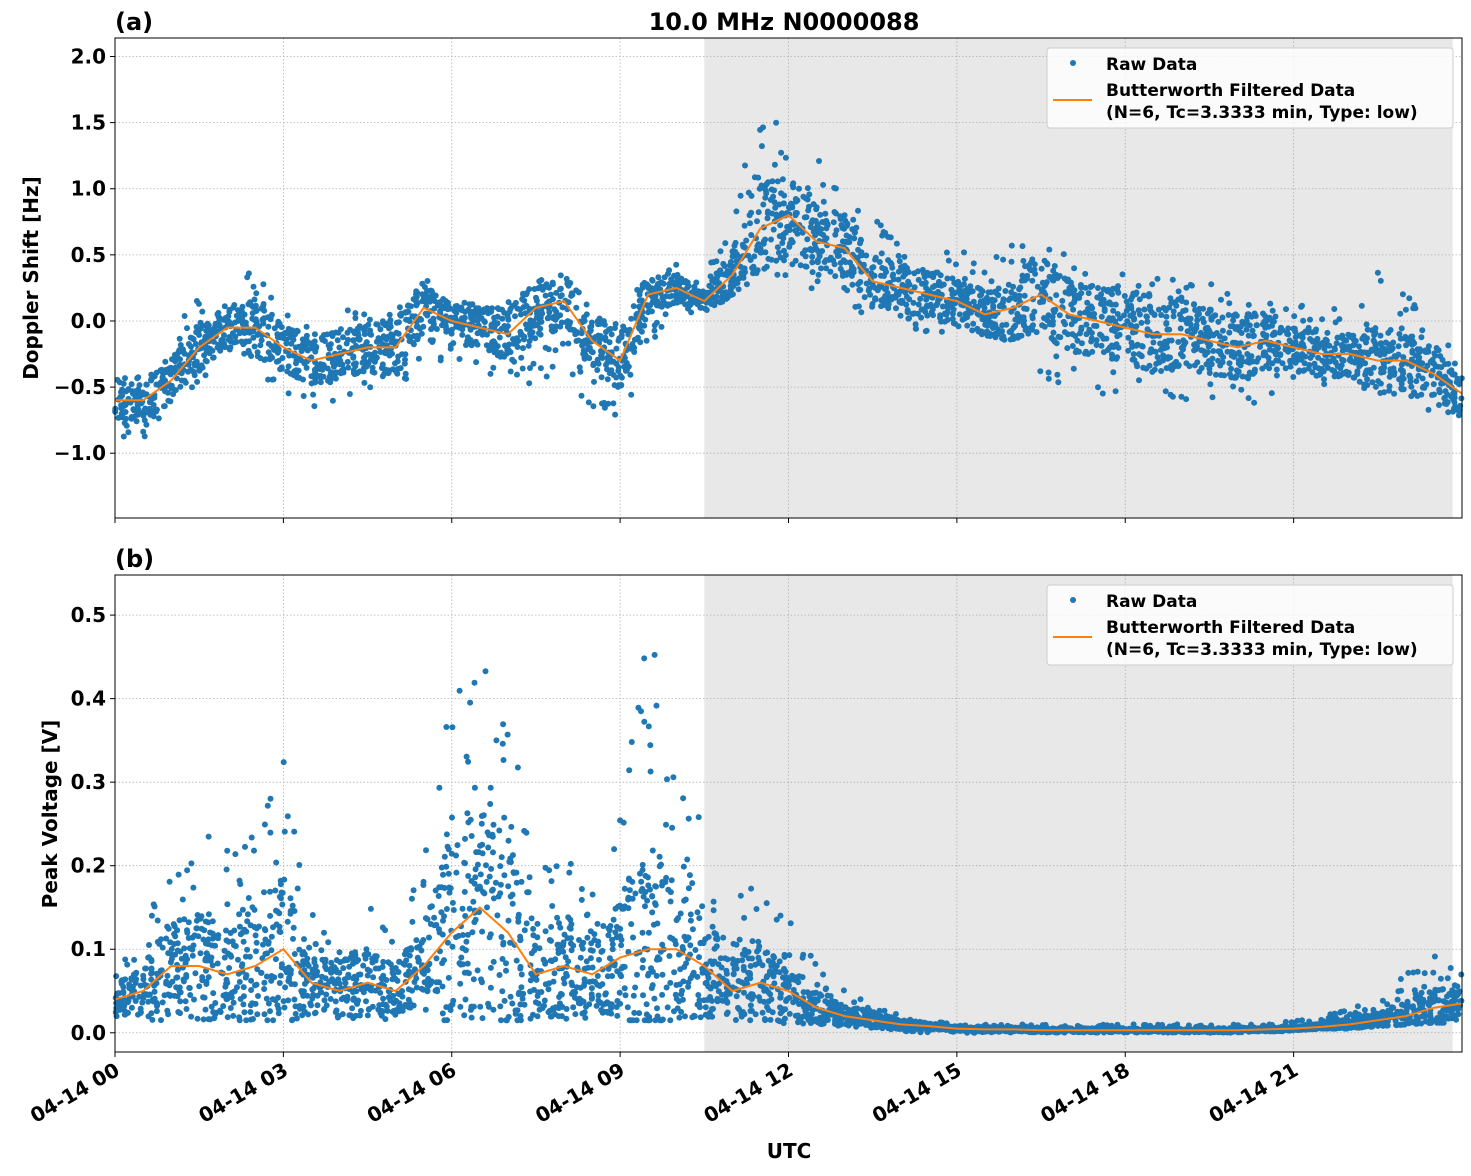  What do you see at coordinates (784, 22) in the screenshot?
I see `figure-title: 10.0 MHz N0000088` at bounding box center [784, 22].